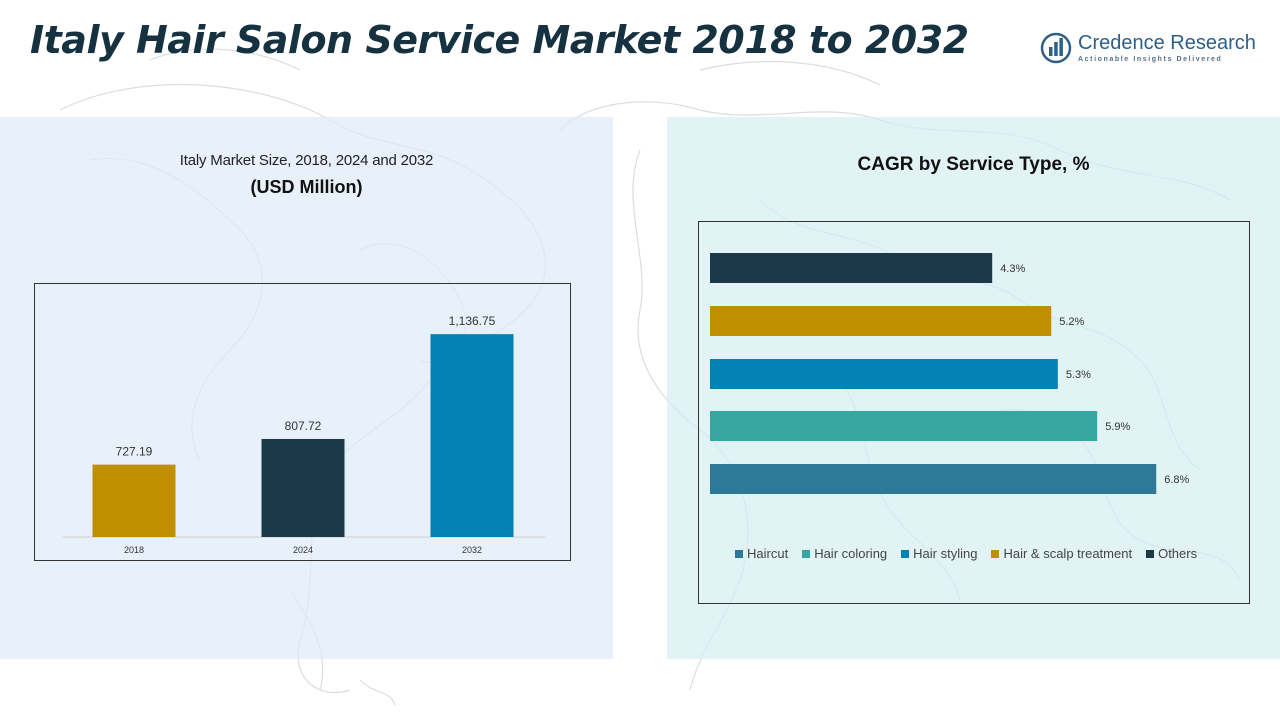  What do you see at coordinates (472, 321) in the screenshot?
I see `value-label-2032: 1,136.75` at bounding box center [472, 321].